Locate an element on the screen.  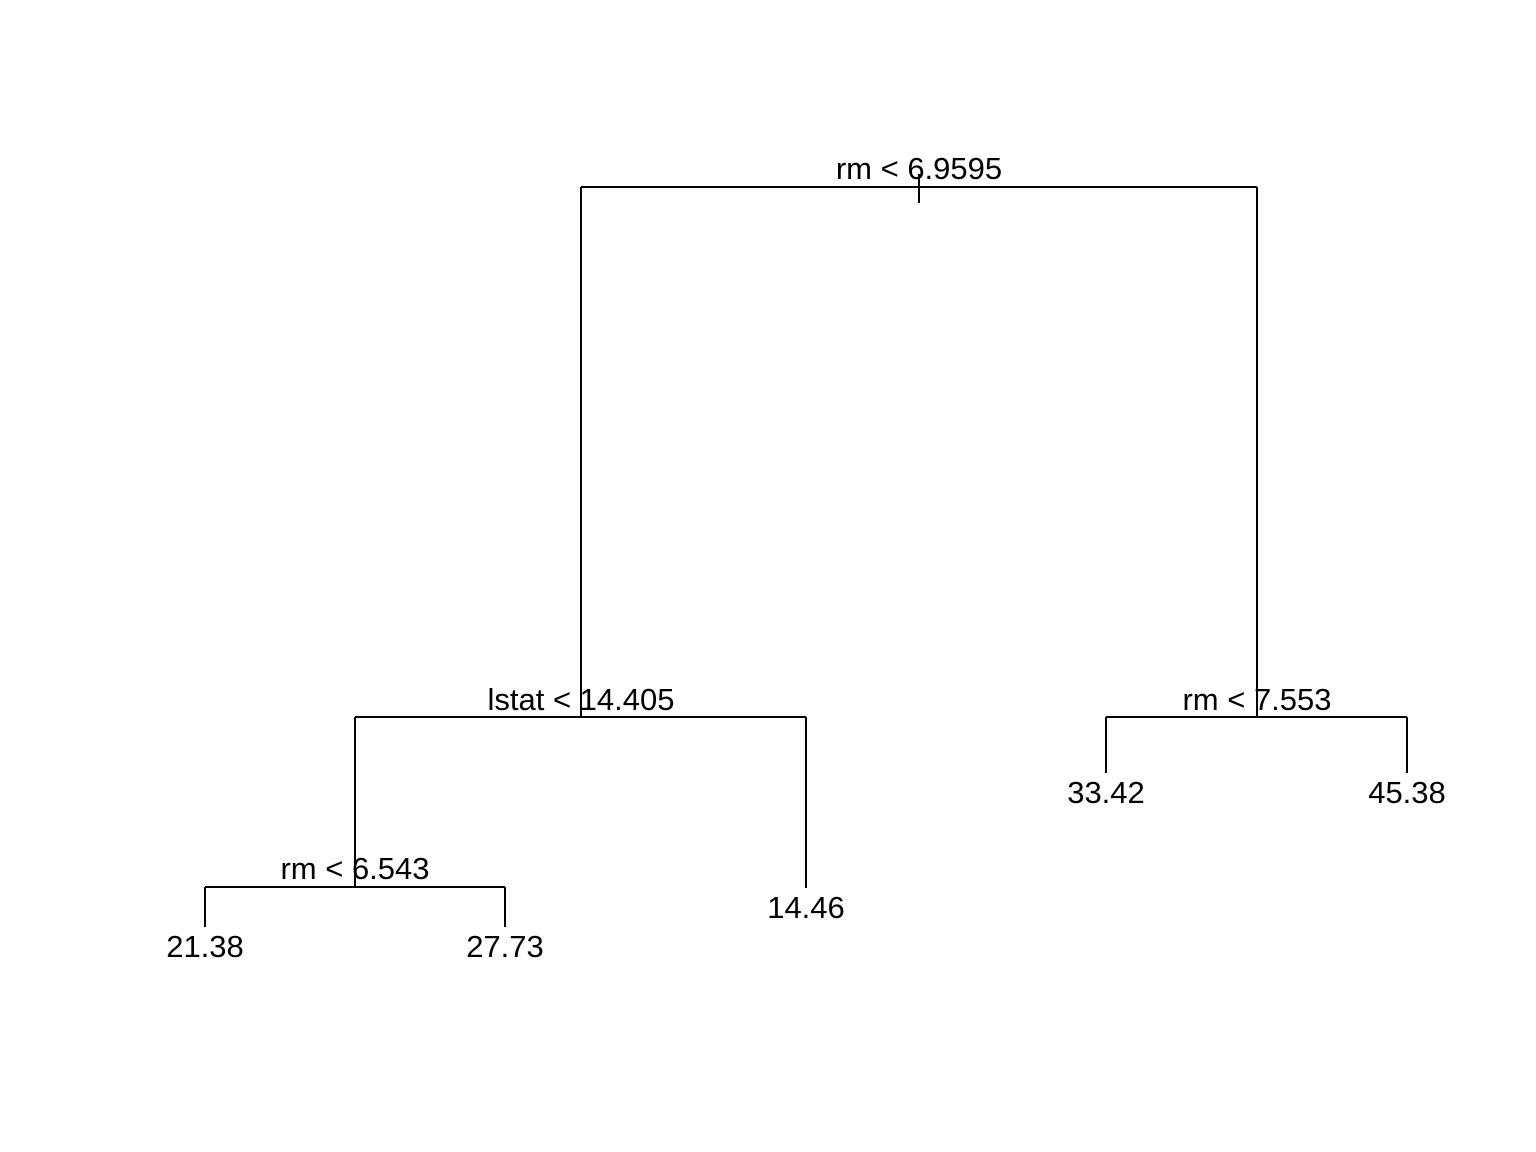
split-label-root: rm < 6.9595 is located at coordinates (919, 168).